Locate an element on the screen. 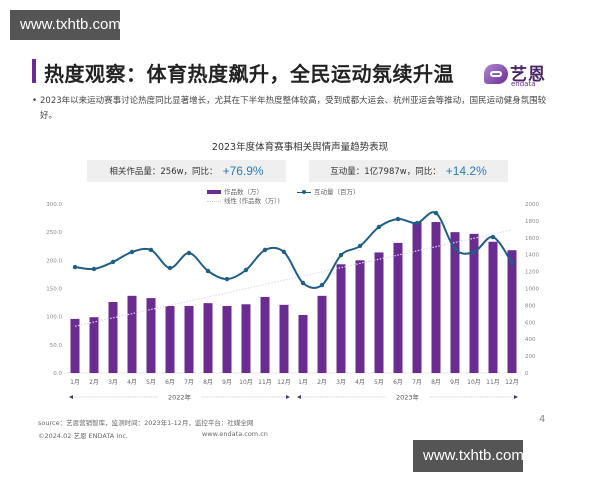 This screenshot has height=480, width=600. kpi-interactions-value: +14.2% is located at coordinates (466, 171).